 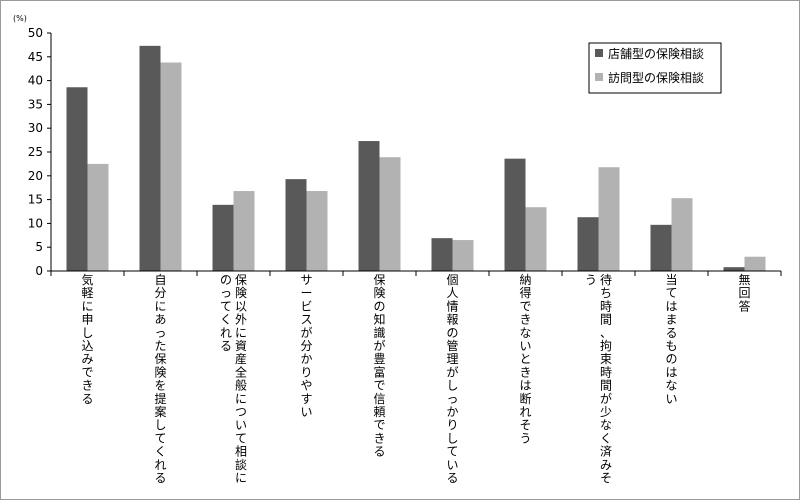 I want to click on legend-label-visit: 訪問型の保険相談, so click(x=656, y=77).